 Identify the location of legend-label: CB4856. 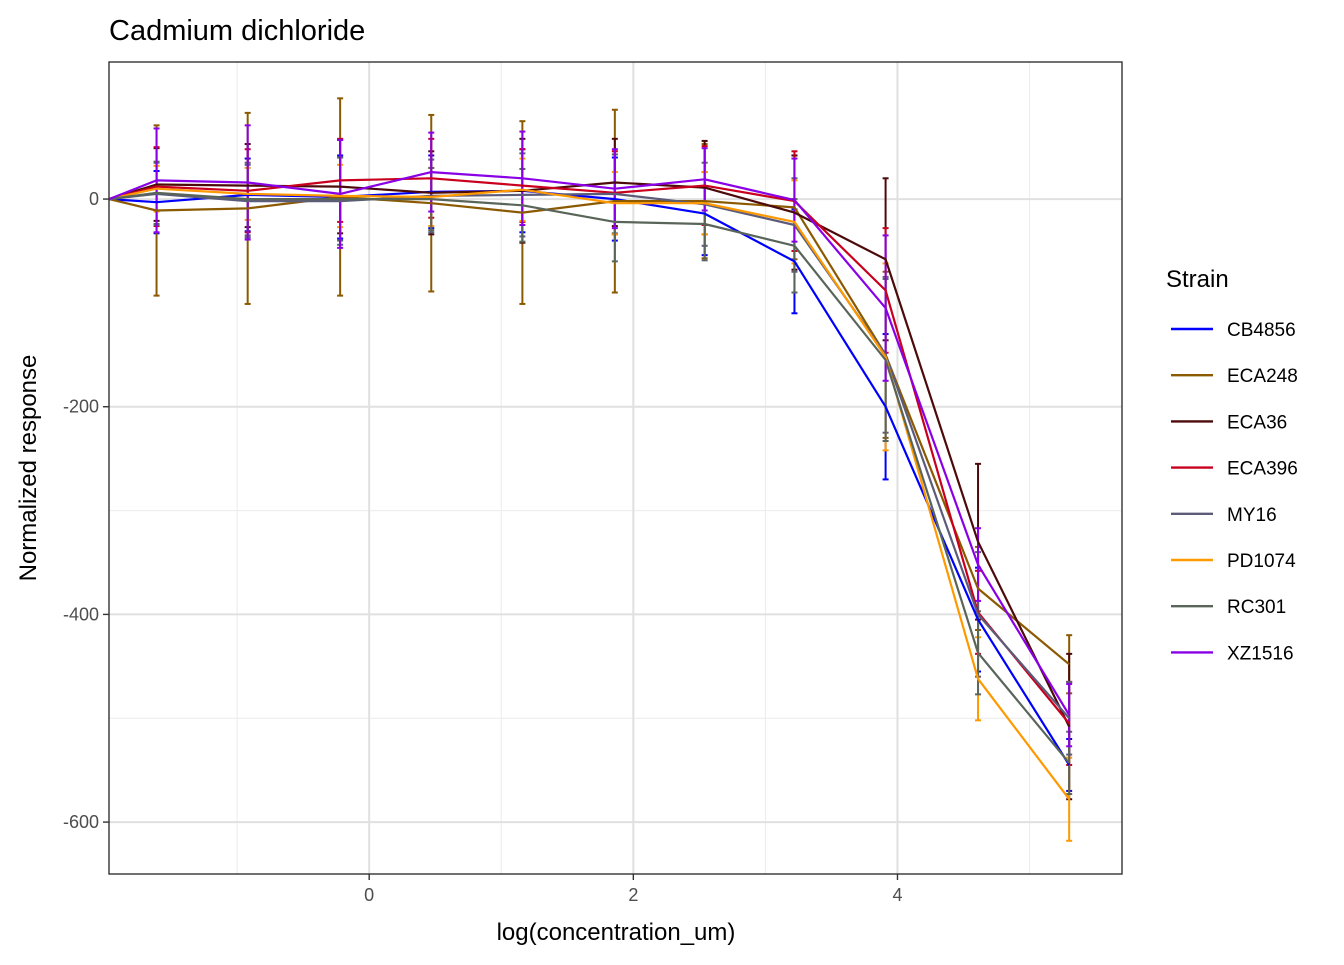
(1261, 330).